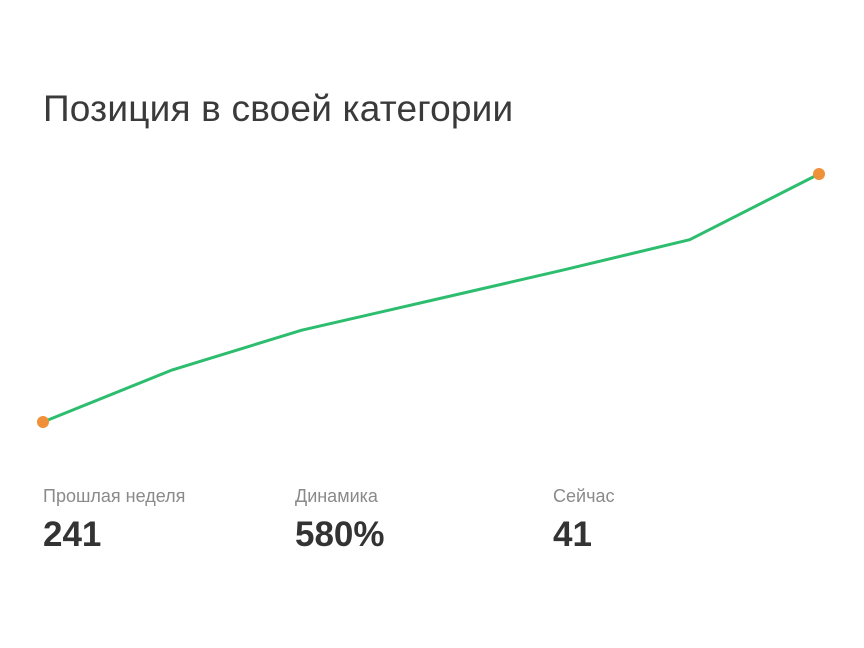 The image size is (864, 648). I want to click on stat-current-value: 41, so click(572, 534).